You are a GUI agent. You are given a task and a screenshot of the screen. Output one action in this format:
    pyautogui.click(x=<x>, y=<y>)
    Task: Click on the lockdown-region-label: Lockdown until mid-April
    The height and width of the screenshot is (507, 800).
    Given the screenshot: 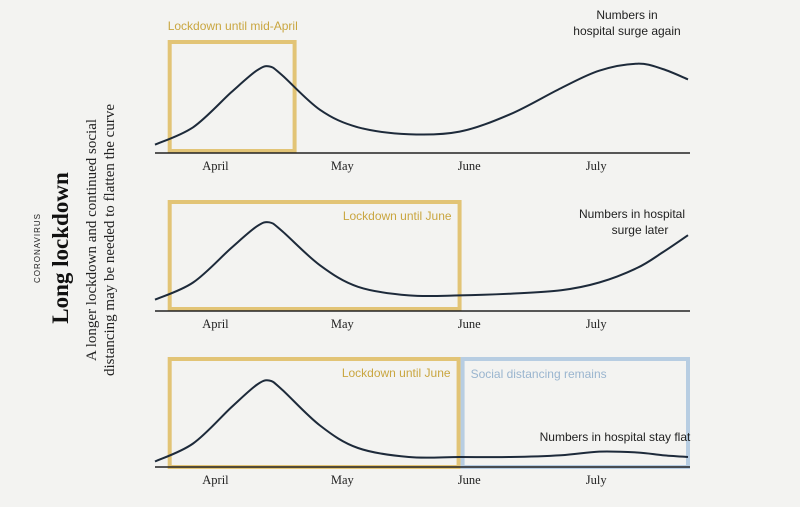 What is the action you would take?
    pyautogui.click(x=233, y=26)
    